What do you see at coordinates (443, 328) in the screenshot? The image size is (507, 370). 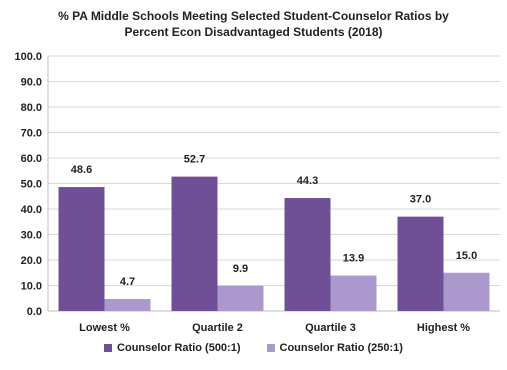 I see `x-tick-label: Highest %` at bounding box center [443, 328].